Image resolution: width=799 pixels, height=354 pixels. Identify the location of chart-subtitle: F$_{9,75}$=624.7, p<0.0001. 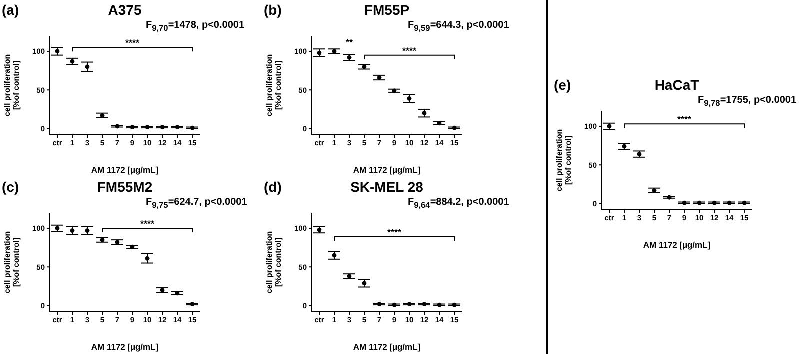
(197, 203).